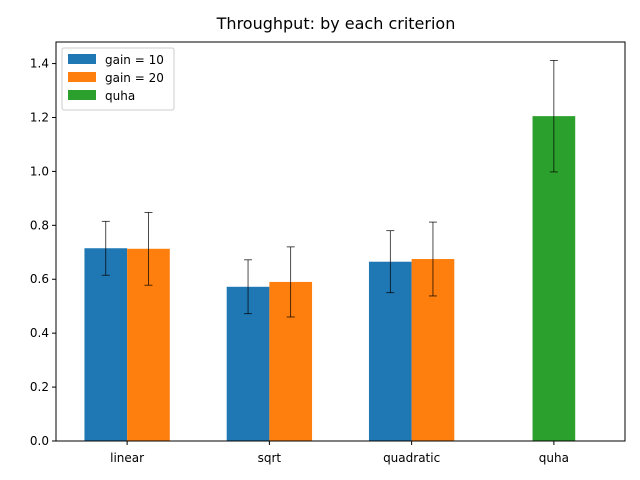  Describe the element at coordinates (39, 171) in the screenshot. I see `y-tick-label: 1.0` at that location.